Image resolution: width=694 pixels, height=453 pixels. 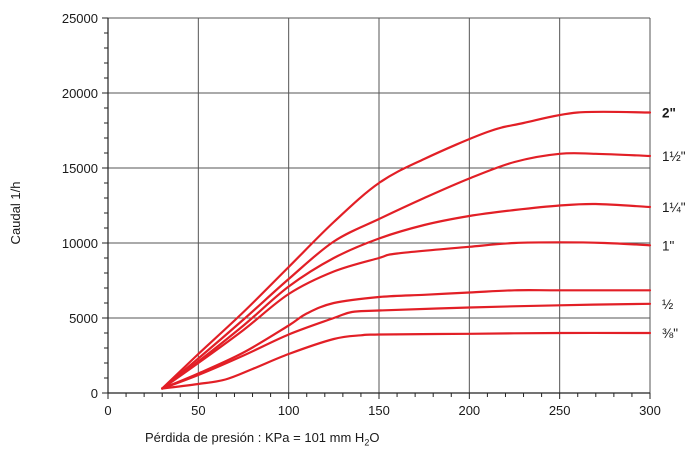 I want to click on series-label-1: 2", so click(x=669, y=113).